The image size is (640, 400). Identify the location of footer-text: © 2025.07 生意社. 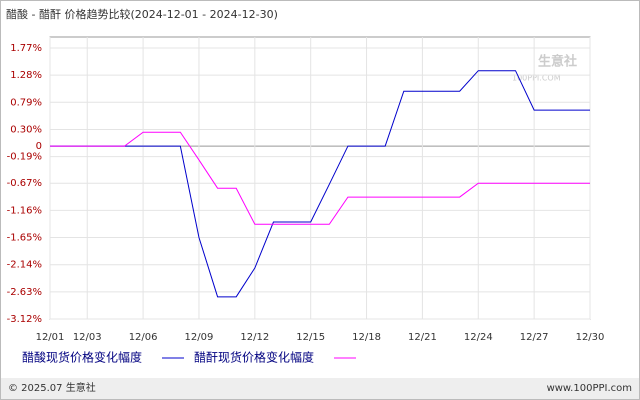
(52, 387).